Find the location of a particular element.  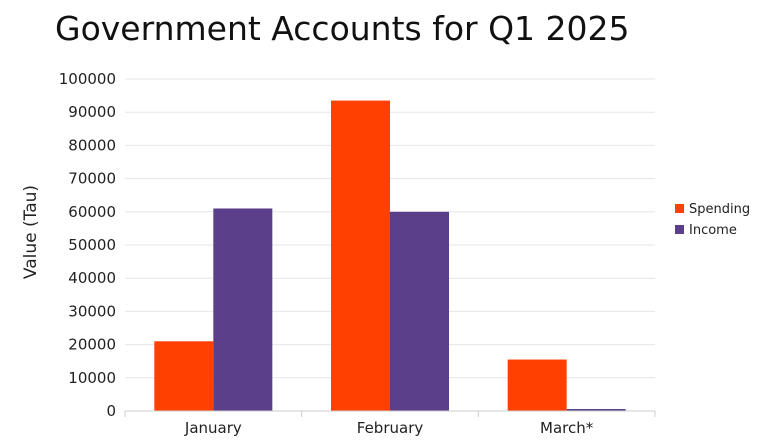

legend: Spending Income is located at coordinates (712, 220).